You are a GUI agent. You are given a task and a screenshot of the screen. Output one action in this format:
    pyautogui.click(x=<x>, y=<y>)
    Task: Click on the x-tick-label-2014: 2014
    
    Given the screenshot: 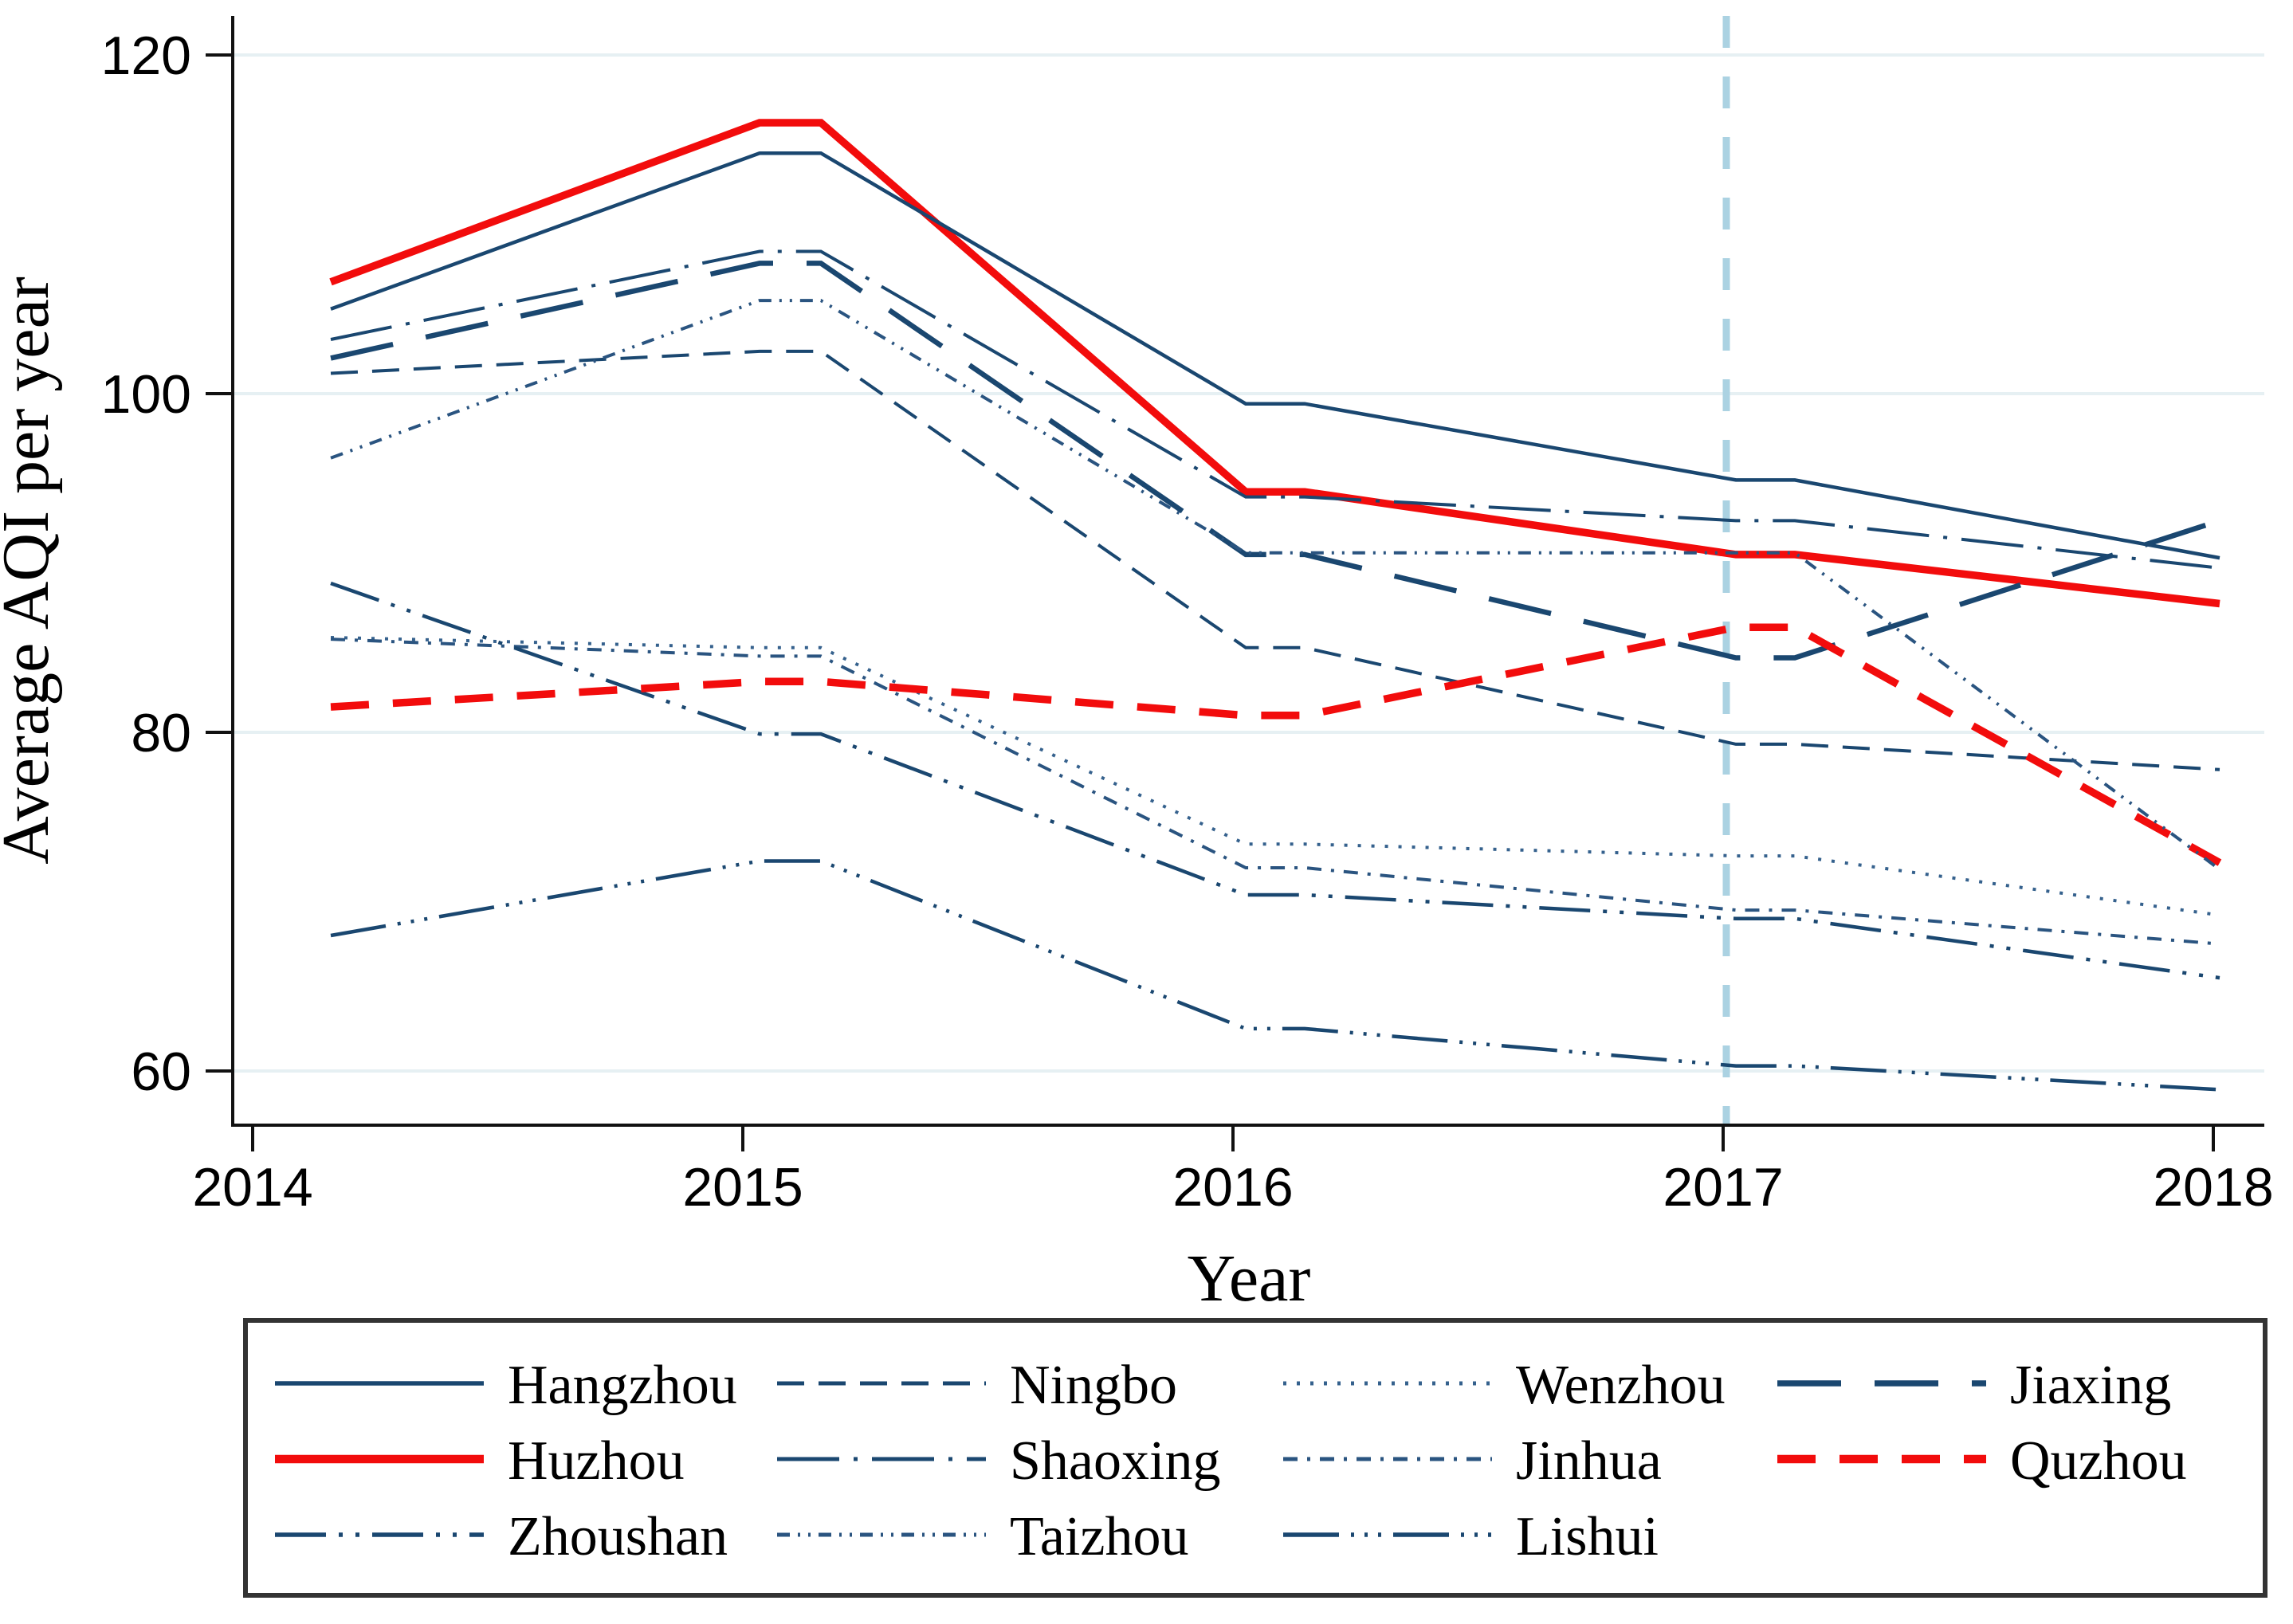 What is the action you would take?
    pyautogui.click(x=252, y=1187)
    